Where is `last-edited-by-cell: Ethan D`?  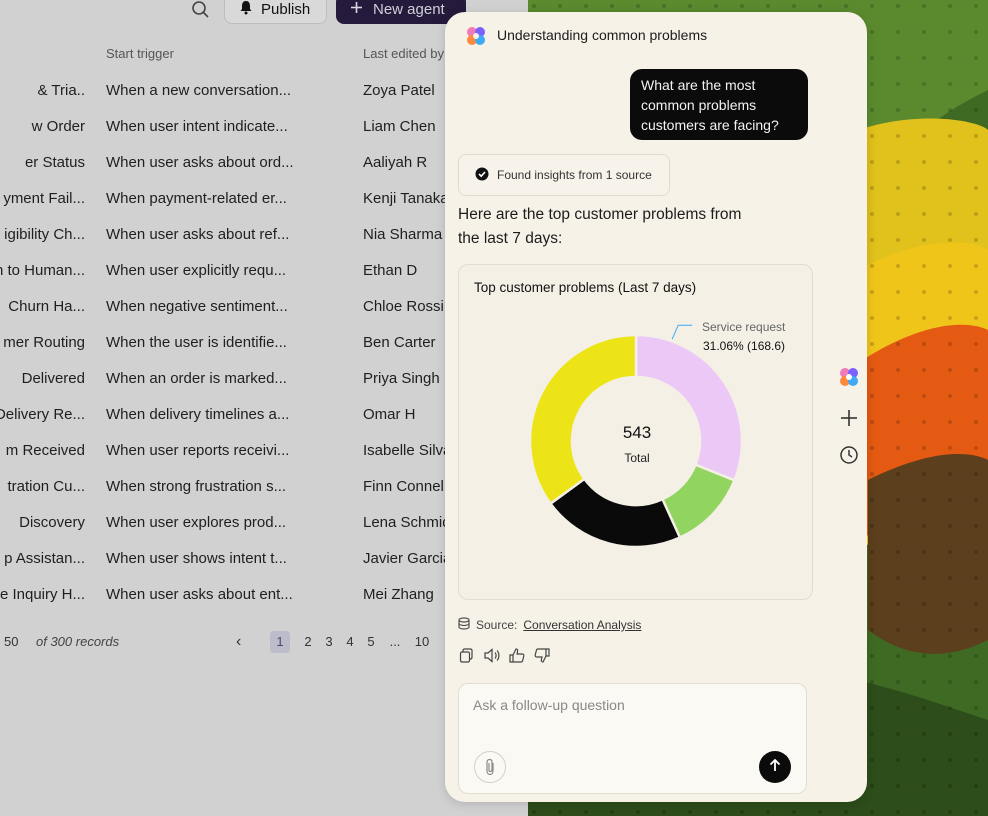 last-edited-by-cell: Ethan D is located at coordinates (390, 270).